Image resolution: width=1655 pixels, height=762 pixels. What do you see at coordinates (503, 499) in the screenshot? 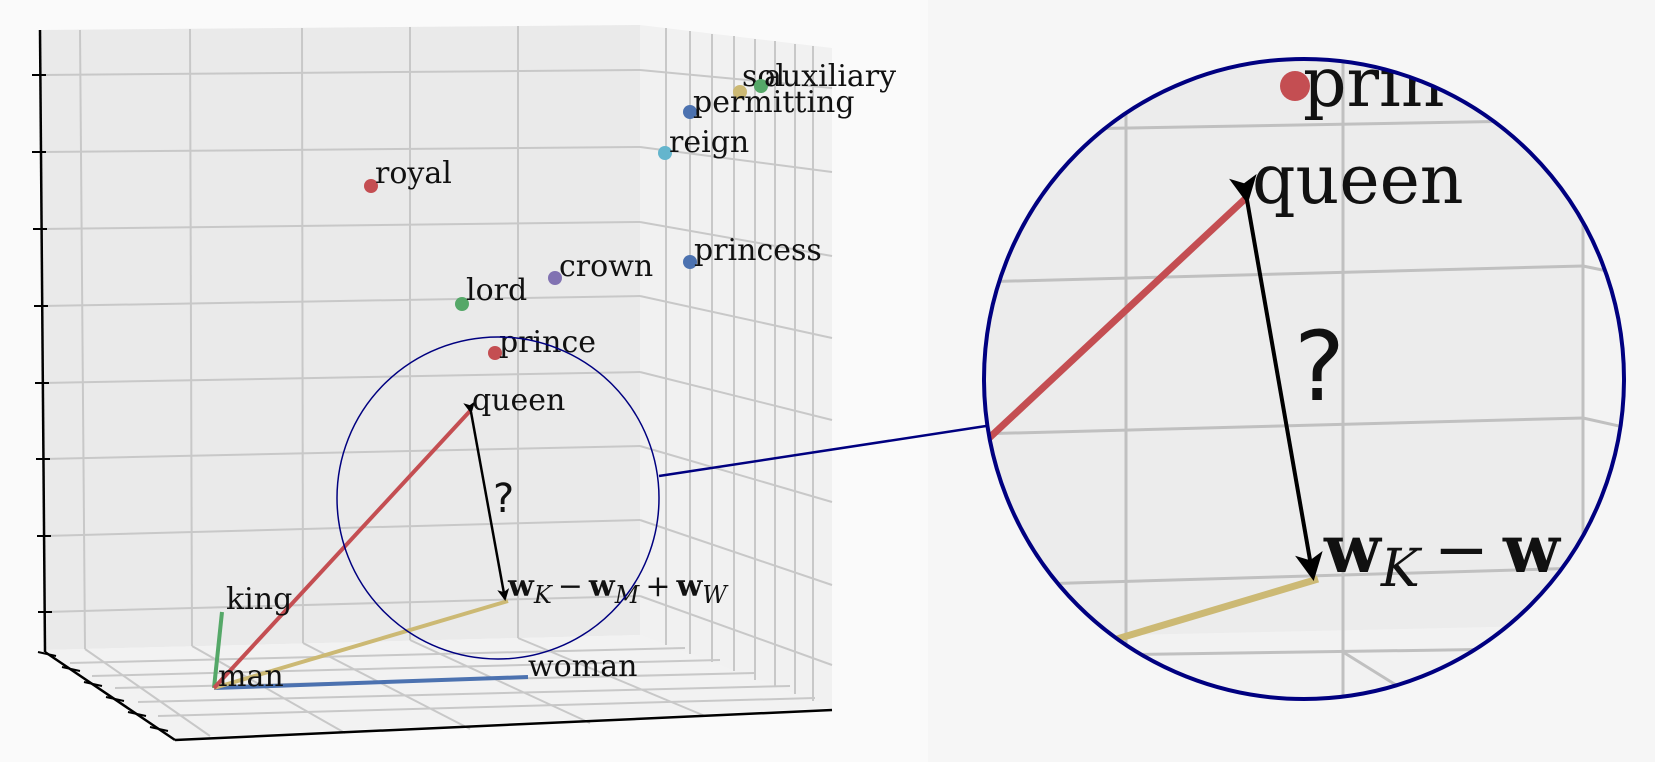
I see `question-mark: ?` at bounding box center [503, 499].